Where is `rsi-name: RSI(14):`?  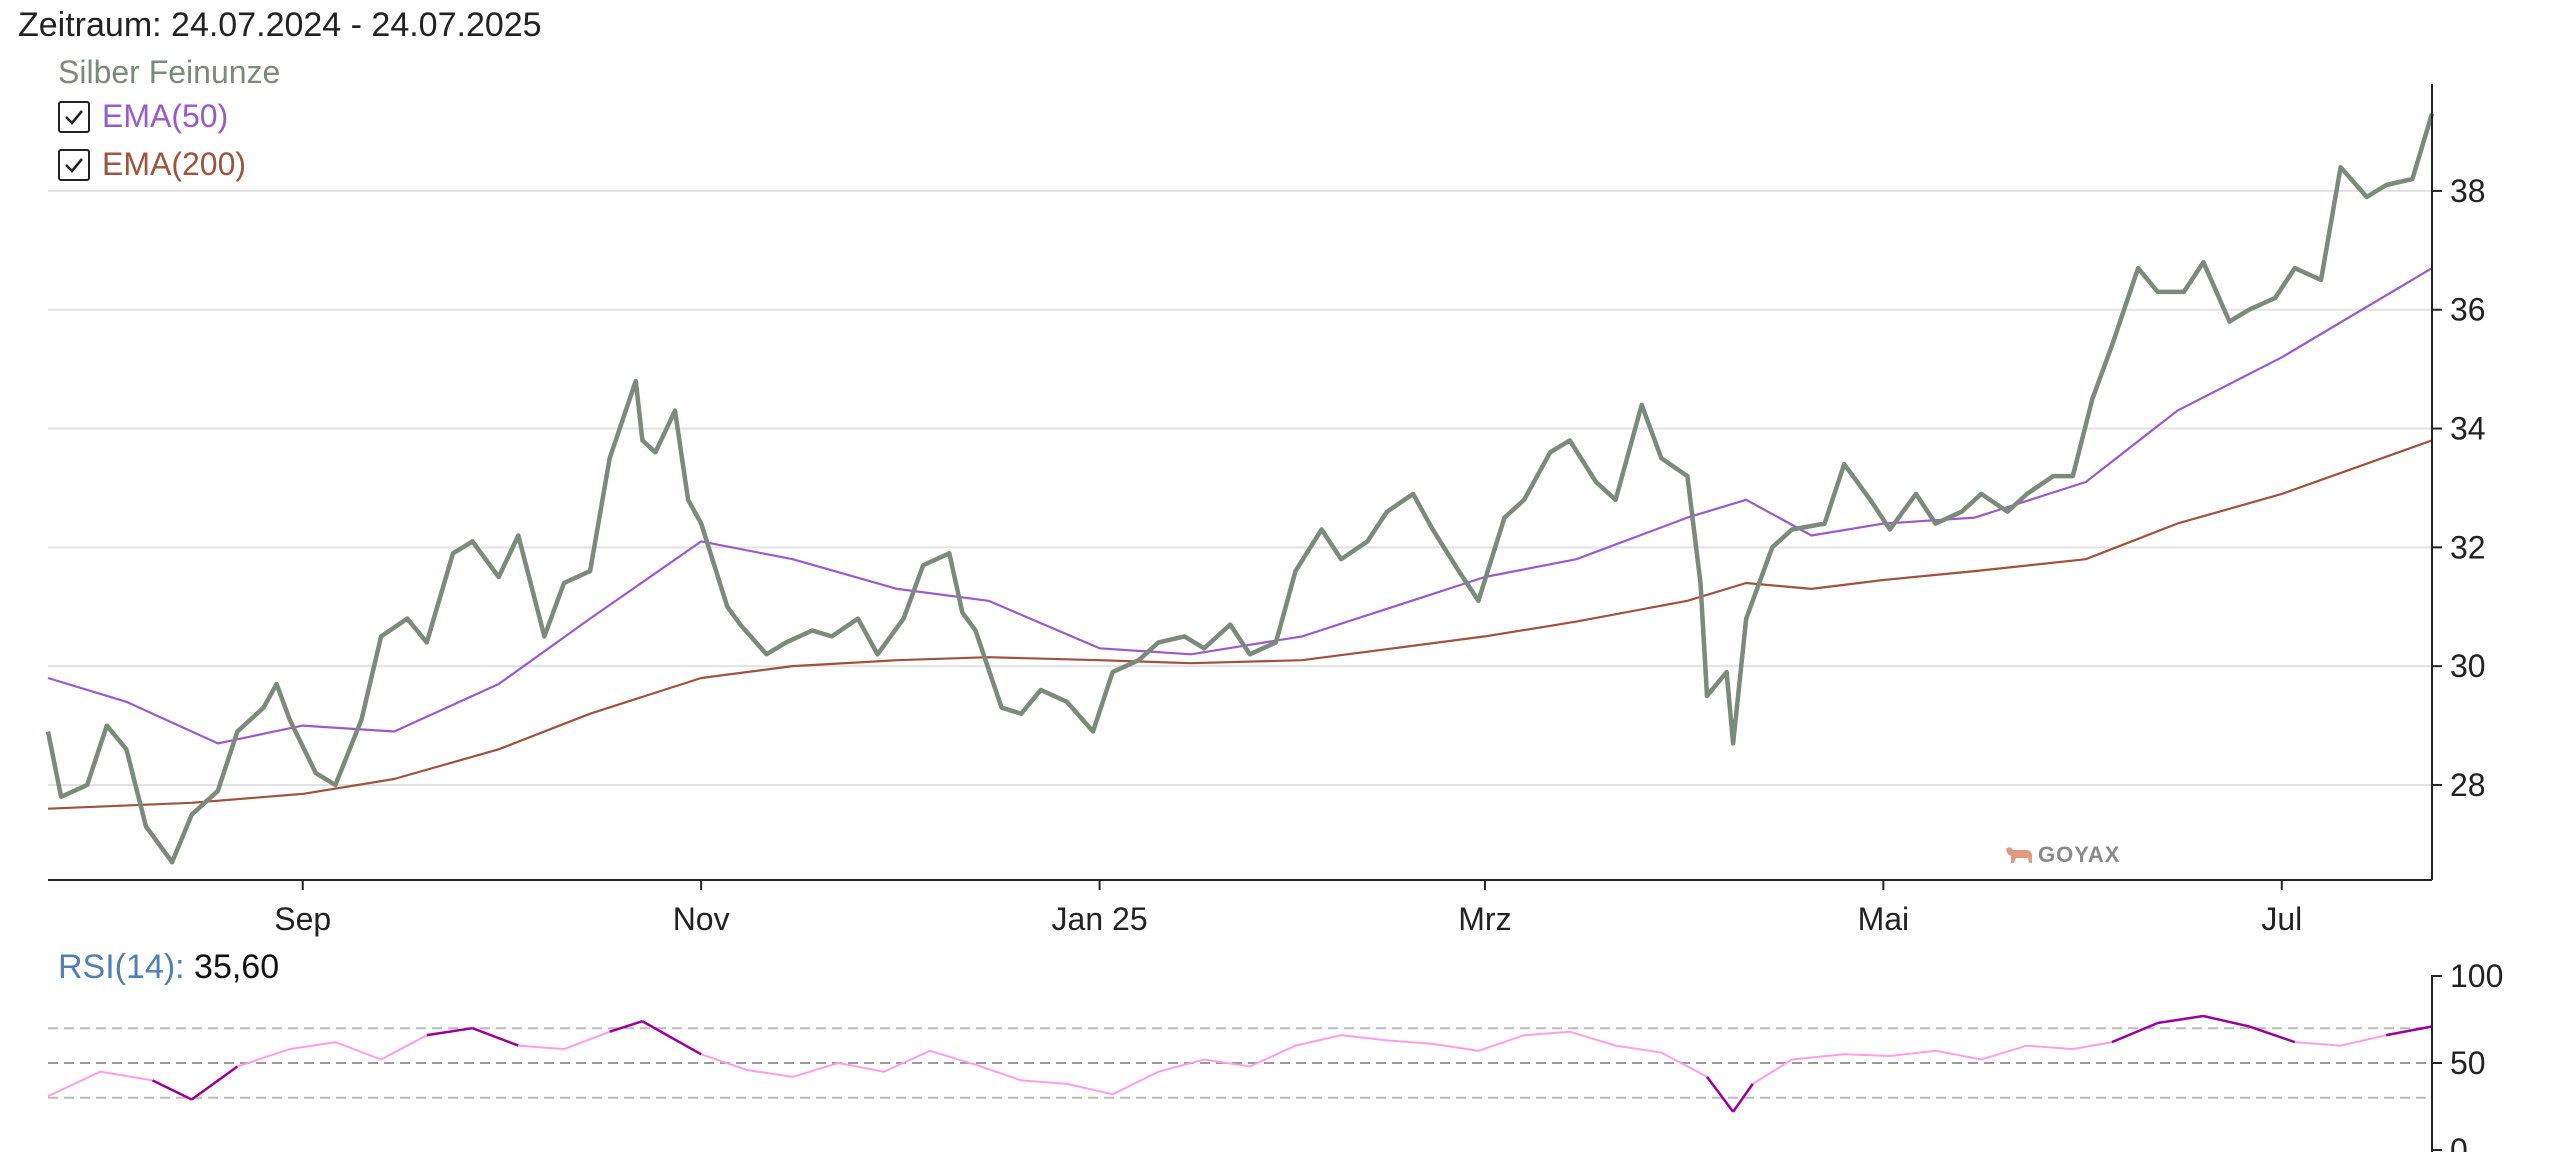
rsi-name: RSI(14): is located at coordinates (121, 967).